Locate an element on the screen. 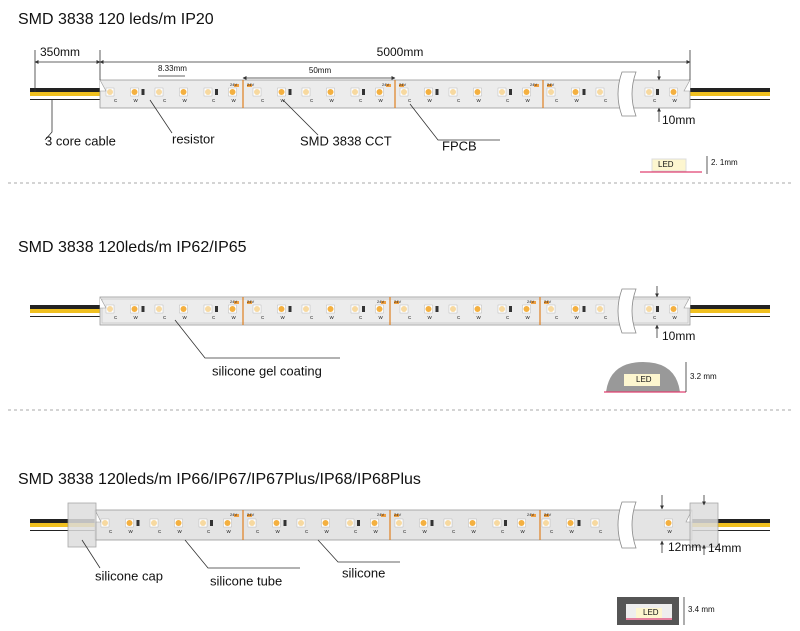 This screenshot has width=800, height=631. dim-cap: 14mm is located at coordinates (724, 548).